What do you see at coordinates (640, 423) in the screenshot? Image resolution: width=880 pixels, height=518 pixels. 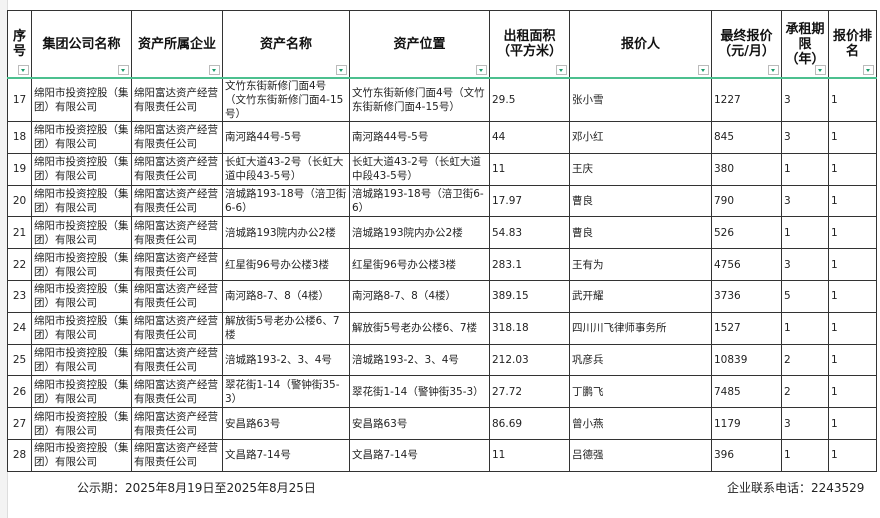 I see `table-cell: 曾小燕` at bounding box center [640, 423].